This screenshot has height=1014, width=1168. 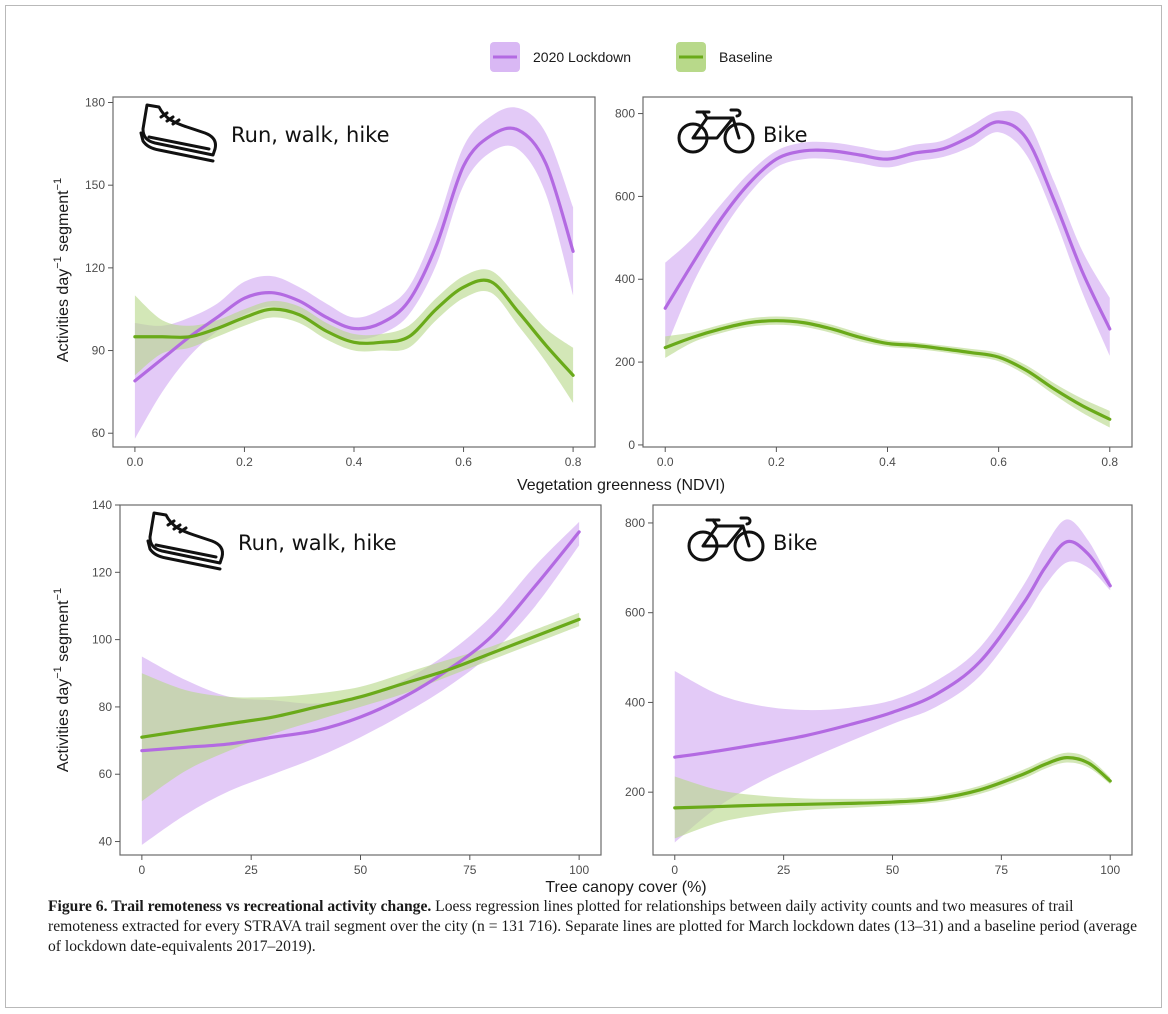 What do you see at coordinates (58, 262) in the screenshot?
I see `y-axis-title-top-sup1: −1` at bounding box center [58, 262].